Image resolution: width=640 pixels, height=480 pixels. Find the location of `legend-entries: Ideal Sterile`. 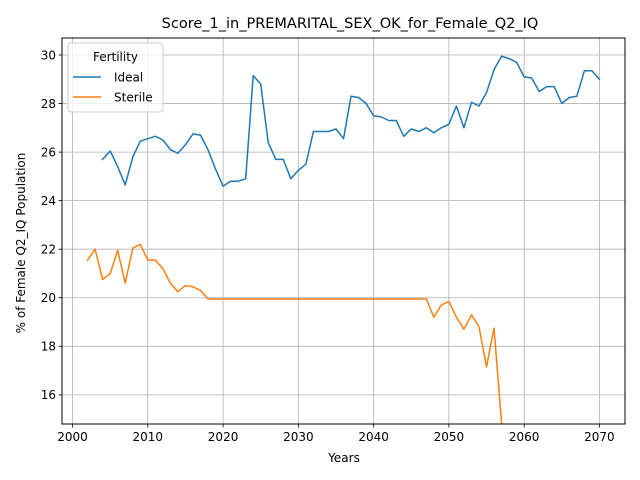

legend-entries: Ideal Sterile is located at coordinates (113, 87).